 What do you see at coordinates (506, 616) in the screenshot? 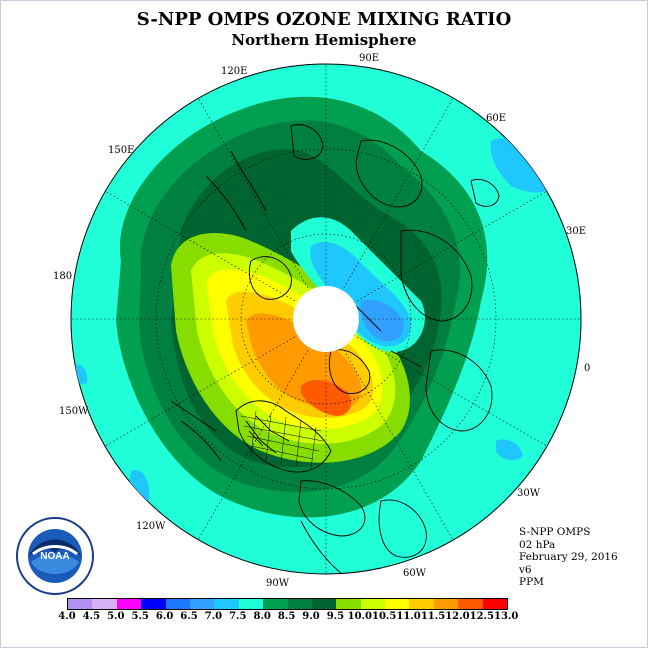
I see `colorbar-tick-label: 13.0` at bounding box center [506, 616].